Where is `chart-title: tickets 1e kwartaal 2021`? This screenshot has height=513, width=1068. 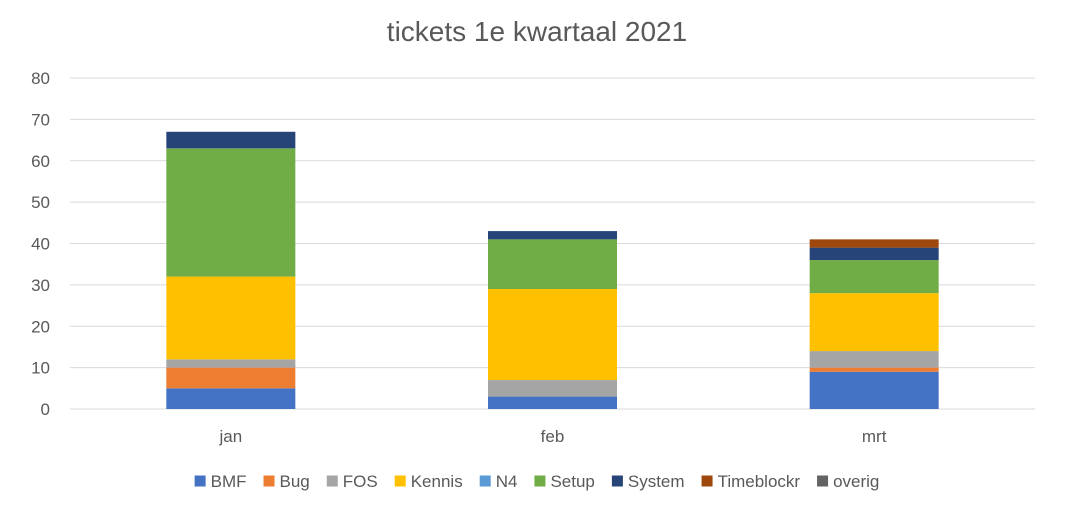 chart-title: tickets 1e kwartaal 2021 is located at coordinates (537, 31).